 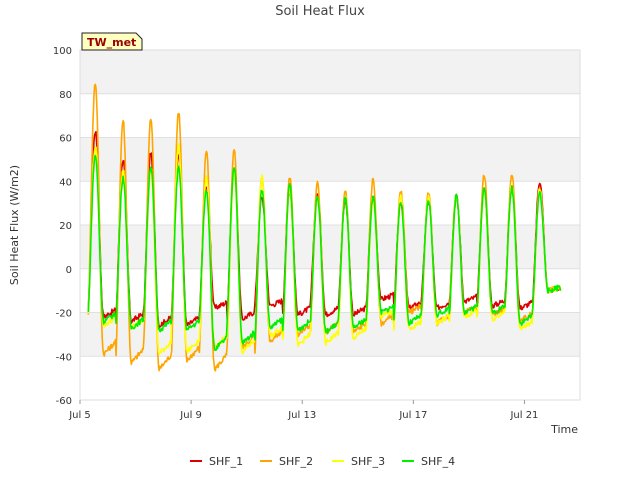 What do you see at coordinates (190, 415) in the screenshot?
I see `x-tick-label: Jul 9` at bounding box center [190, 415].